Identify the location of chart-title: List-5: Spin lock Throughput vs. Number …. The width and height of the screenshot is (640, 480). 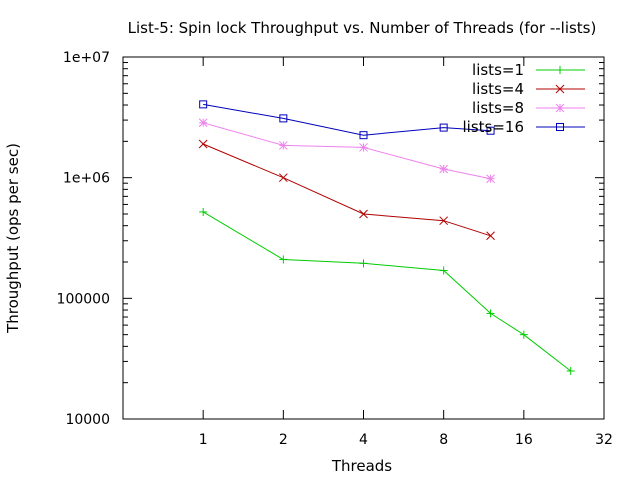
(362, 28).